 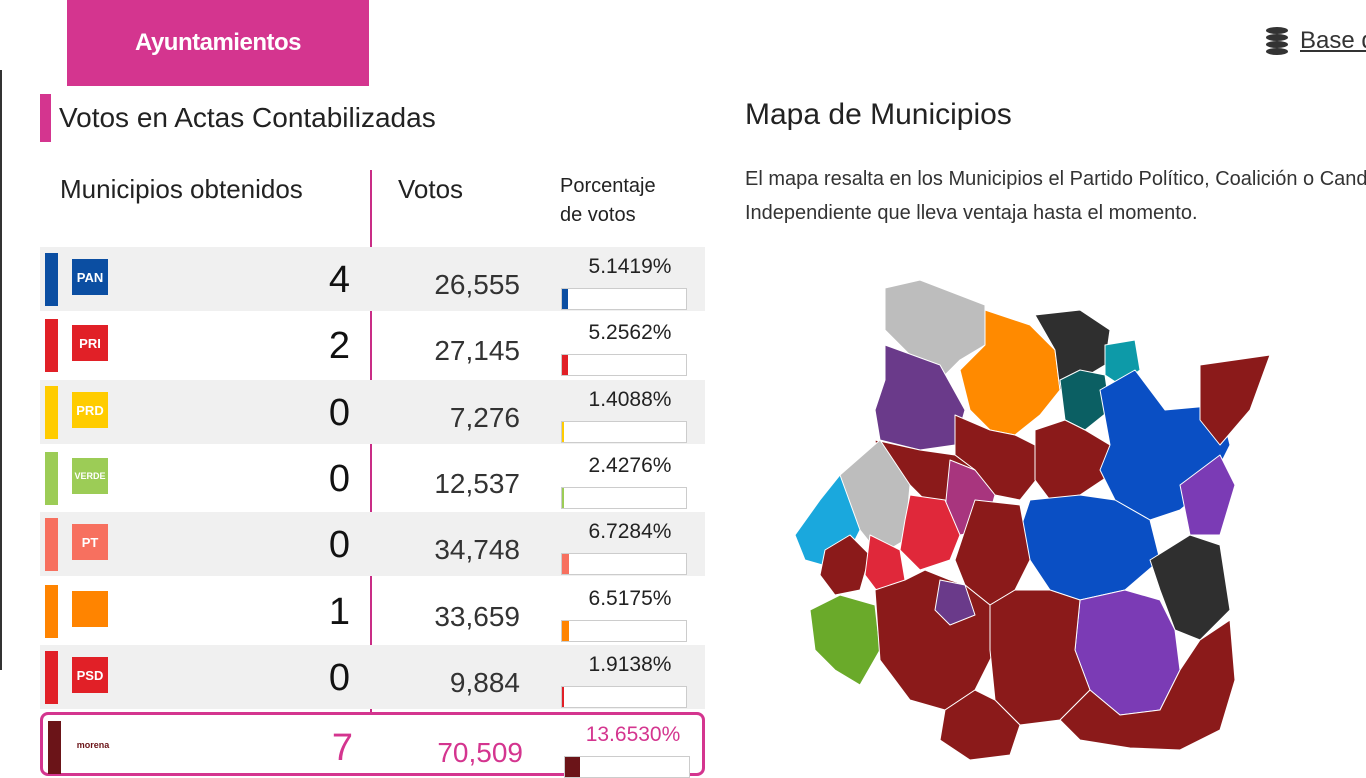 I want to click on party-logo-text: PRI, so click(x=90, y=343).